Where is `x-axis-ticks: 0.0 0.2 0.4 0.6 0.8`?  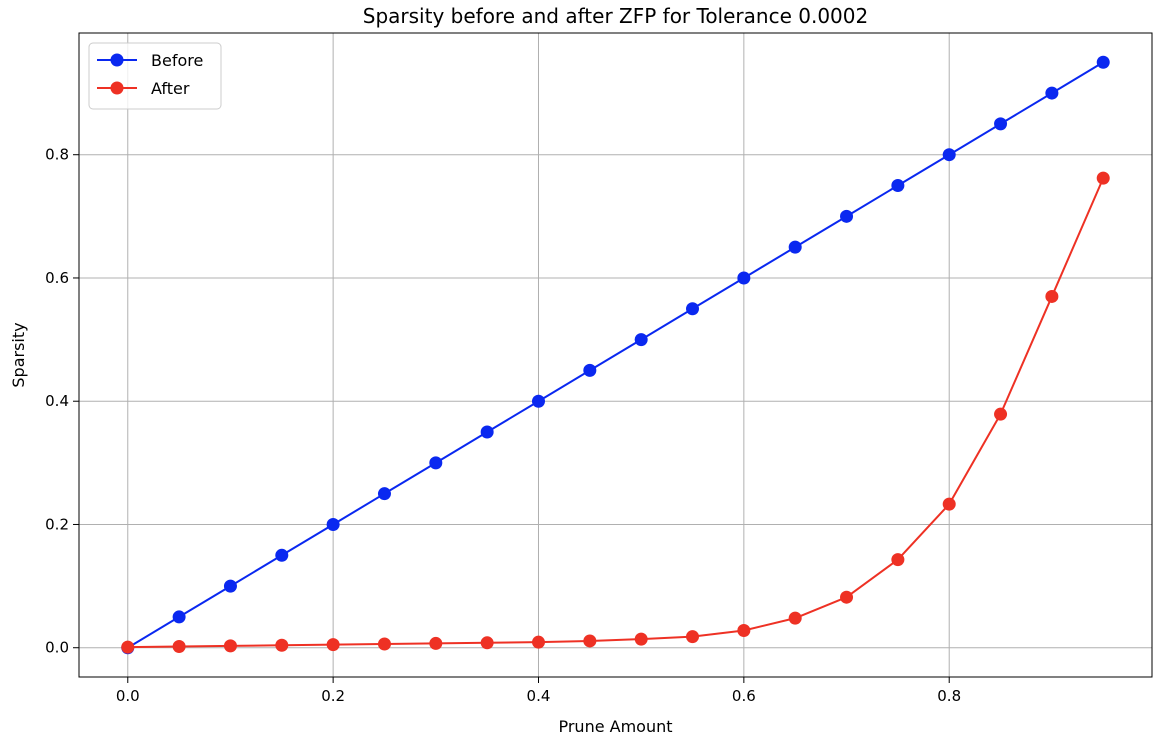 x-axis-ticks: 0.0 0.2 0.4 0.6 0.8 is located at coordinates (538, 691).